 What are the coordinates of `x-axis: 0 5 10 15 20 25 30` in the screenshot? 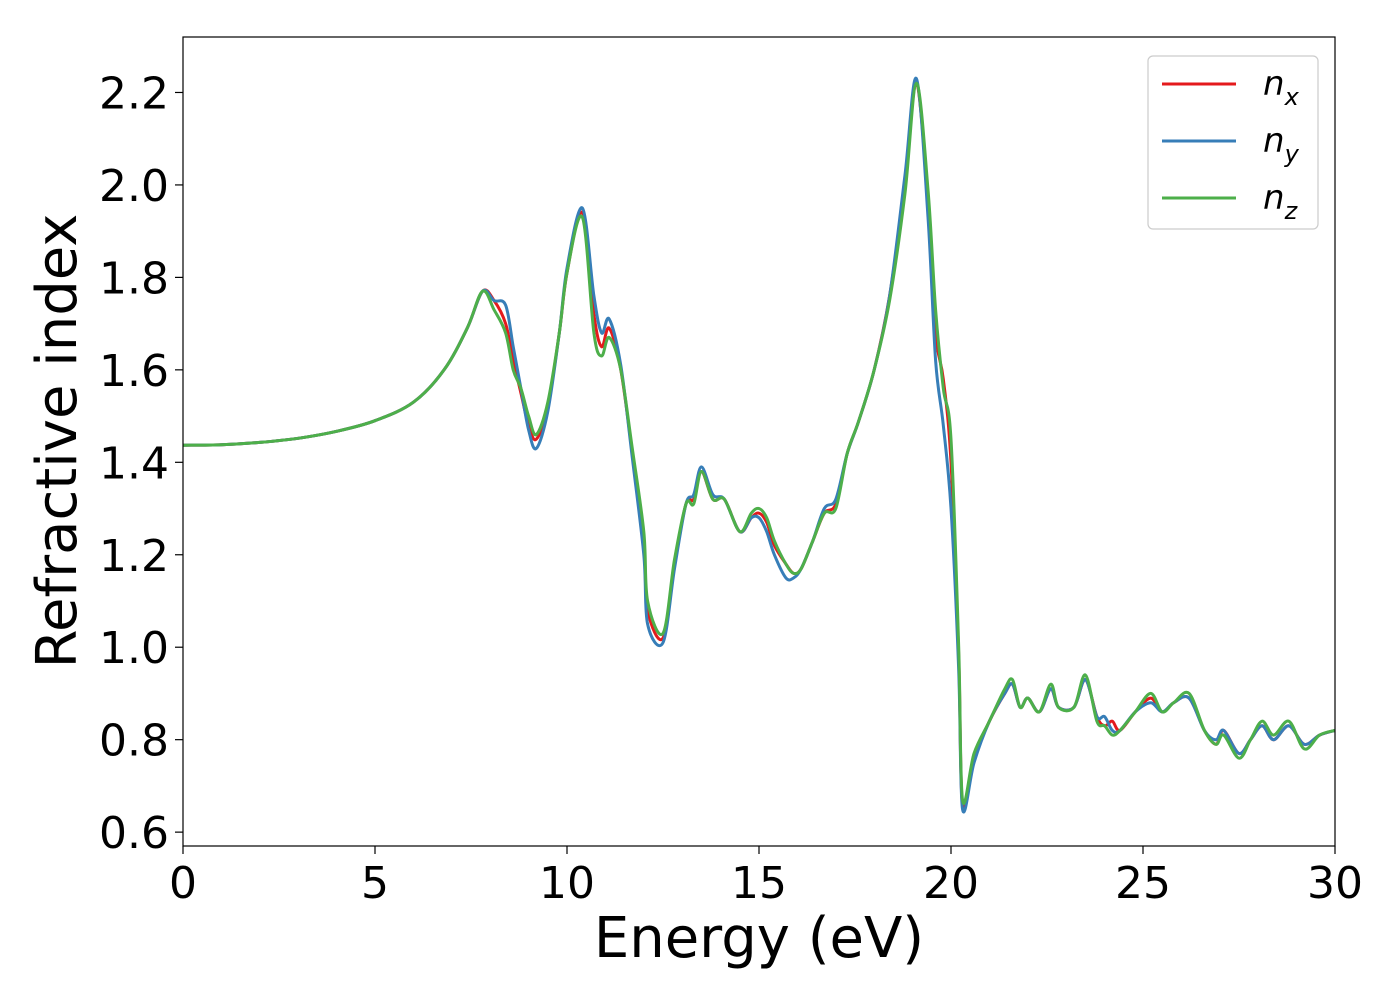 It's located at (766, 877).